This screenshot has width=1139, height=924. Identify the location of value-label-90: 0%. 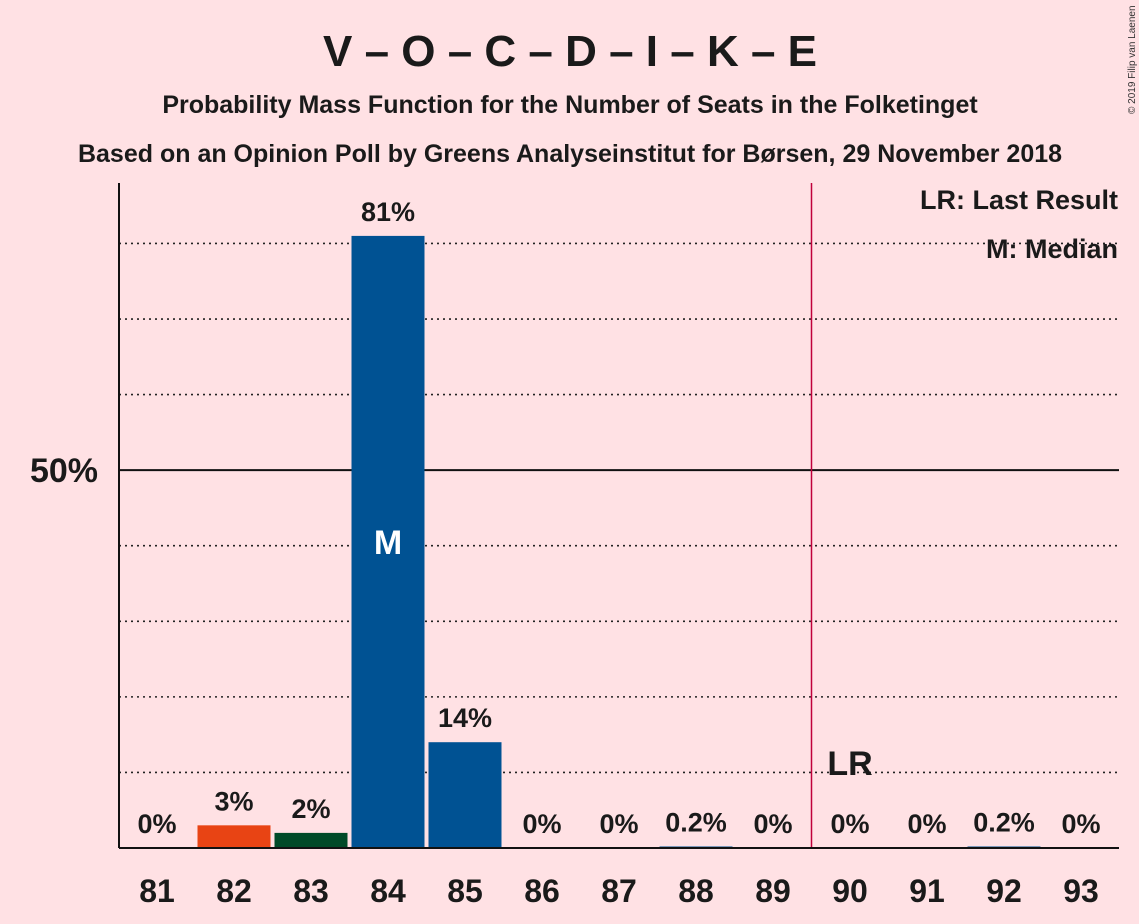
(849, 824).